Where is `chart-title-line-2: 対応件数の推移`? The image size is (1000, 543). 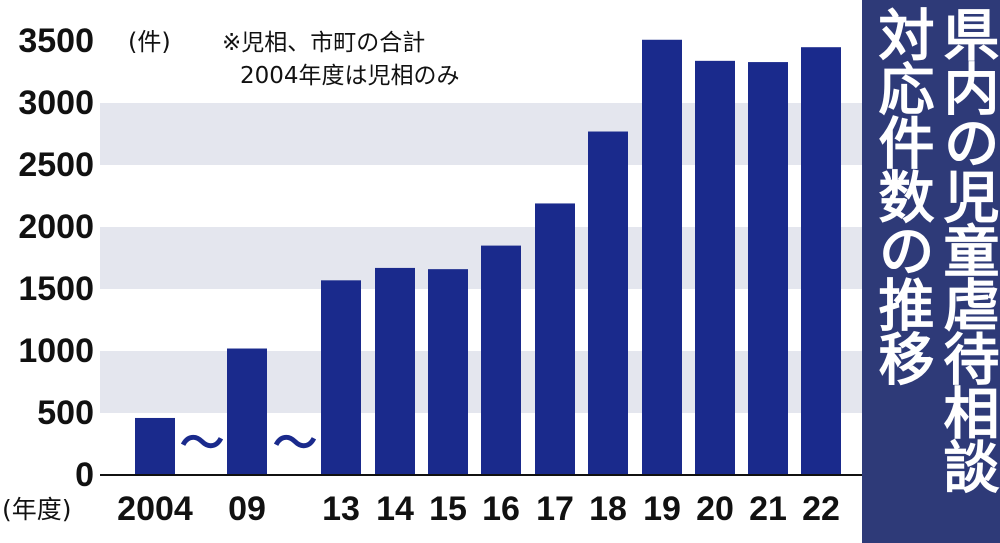 chart-title-line-2: 対応件数の推移 is located at coordinates (901, 195).